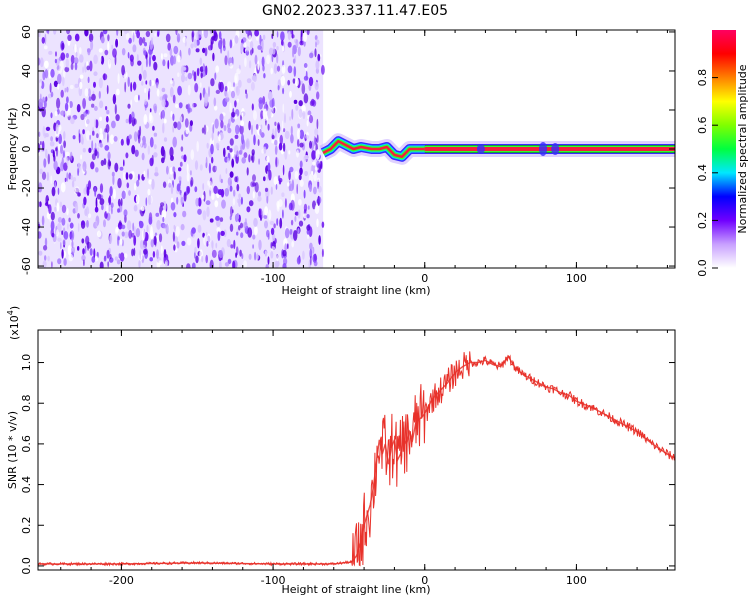 The width and height of the screenshot is (750, 600). What do you see at coordinates (702, 221) in the screenshot?
I see `colorbar-tick-label: 0.2` at bounding box center [702, 221].